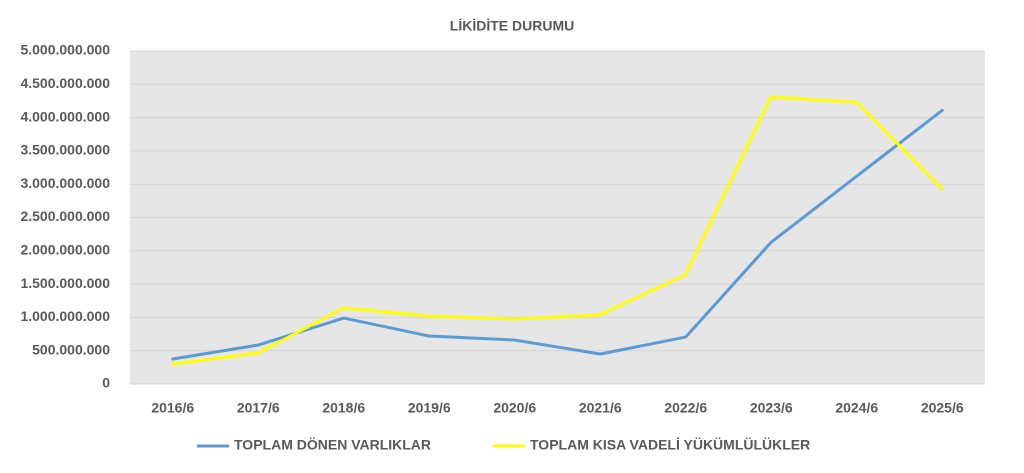 The height and width of the screenshot is (473, 1024). I want to click on x-tick-label: 2025/6, so click(942, 408).